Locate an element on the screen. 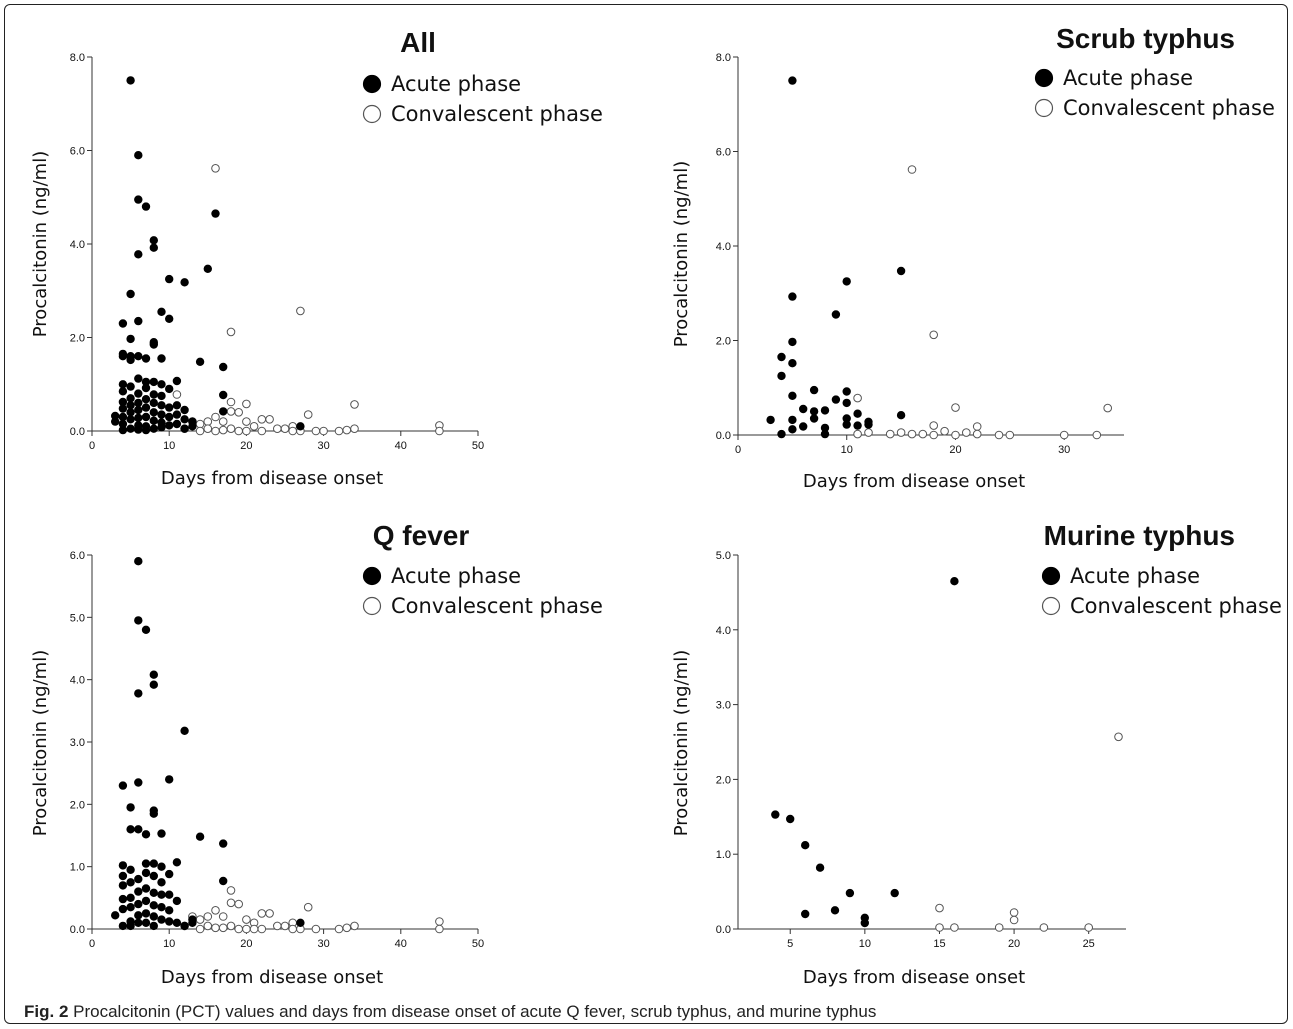 The width and height of the screenshot is (1293, 1029). x-tick-label: 30 is located at coordinates (323, 944).